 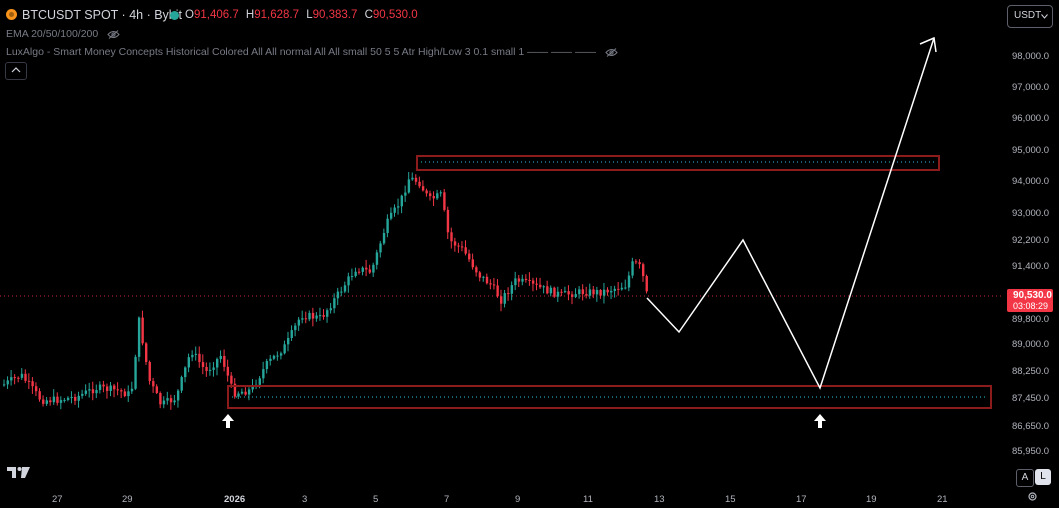 What do you see at coordinates (368, 15) in the screenshot?
I see `close-key: C` at bounding box center [368, 15].